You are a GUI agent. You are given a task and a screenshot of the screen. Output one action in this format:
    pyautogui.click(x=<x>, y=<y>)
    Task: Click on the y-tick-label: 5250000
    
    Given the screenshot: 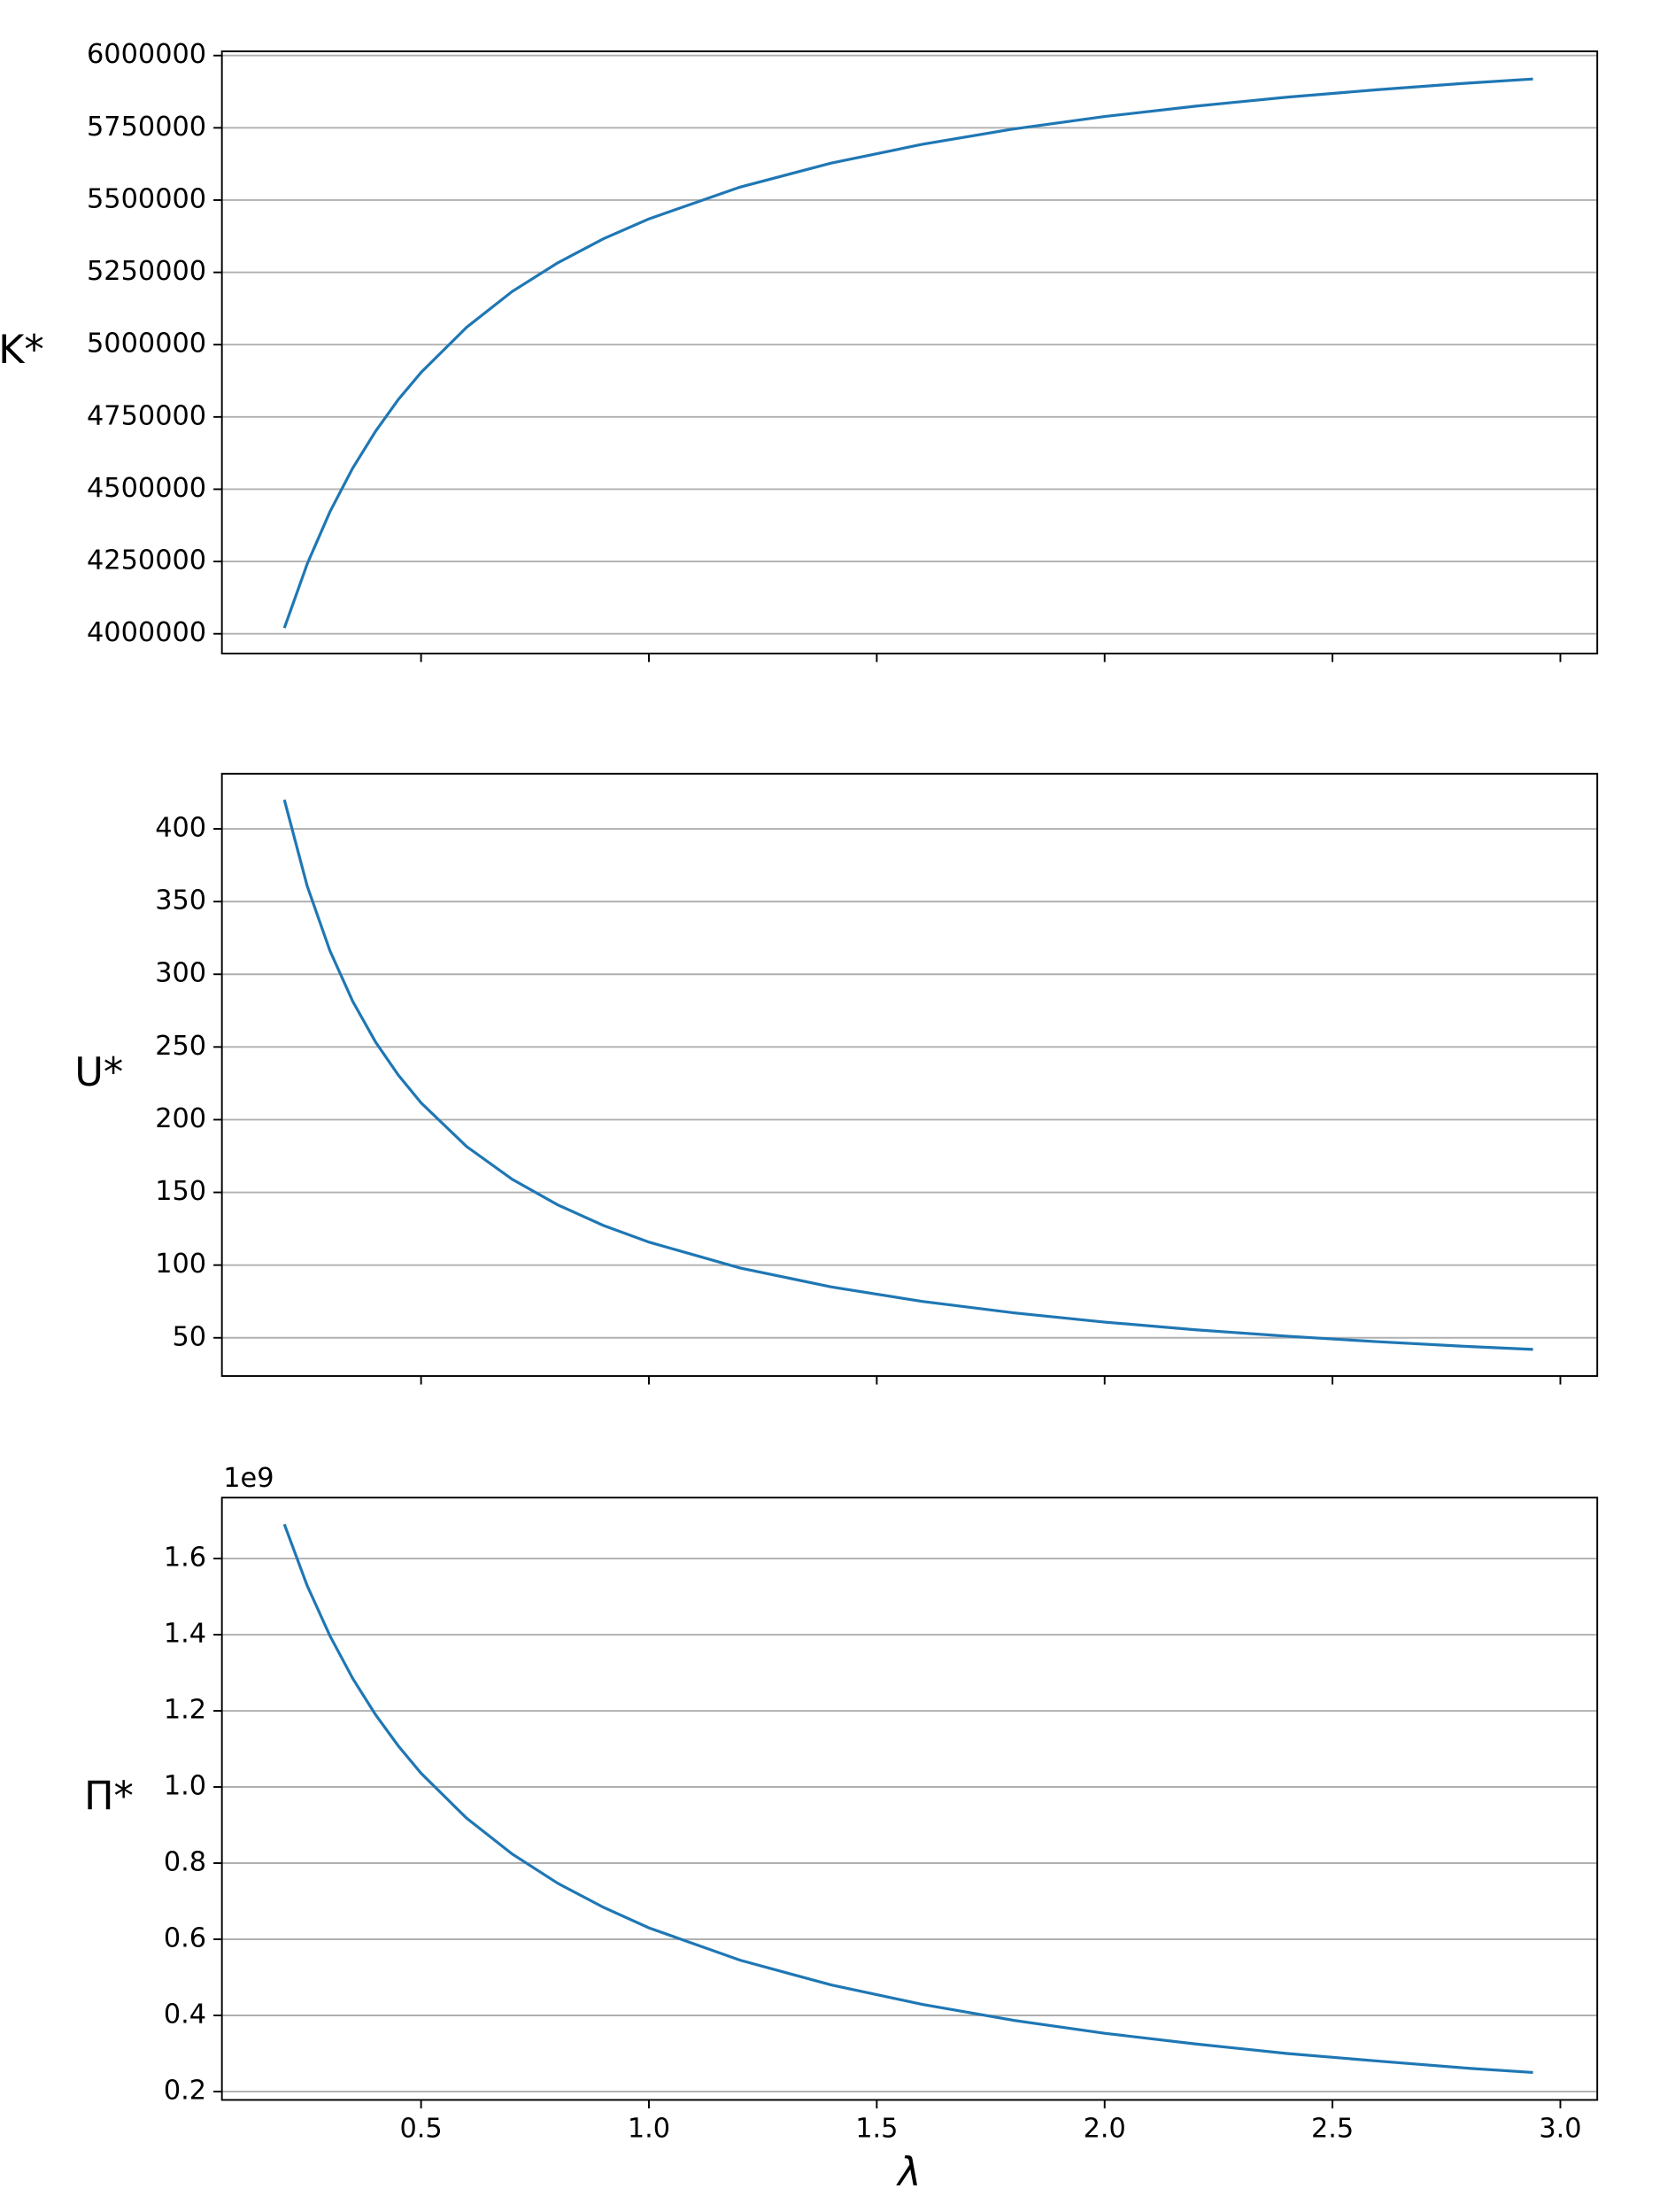 What is the action you would take?
    pyautogui.click(x=146, y=271)
    